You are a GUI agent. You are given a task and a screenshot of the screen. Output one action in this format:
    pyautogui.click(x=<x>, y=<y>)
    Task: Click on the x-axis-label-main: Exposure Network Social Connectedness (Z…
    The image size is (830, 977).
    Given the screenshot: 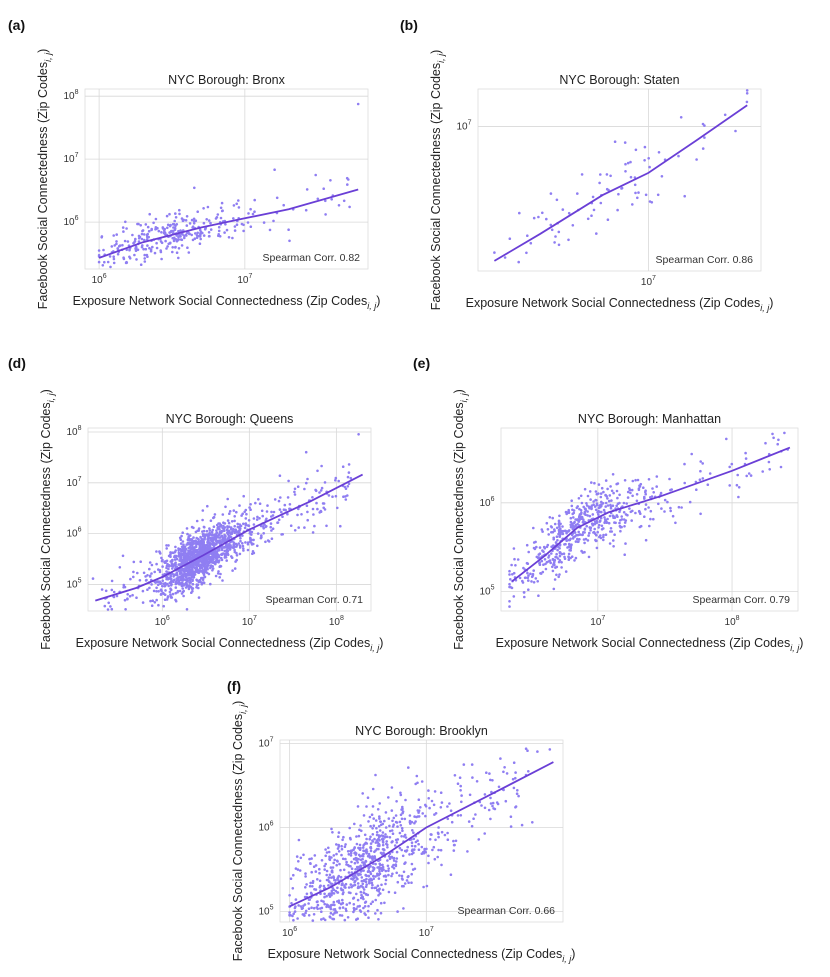 What is the action you would take?
    pyautogui.click(x=223, y=643)
    